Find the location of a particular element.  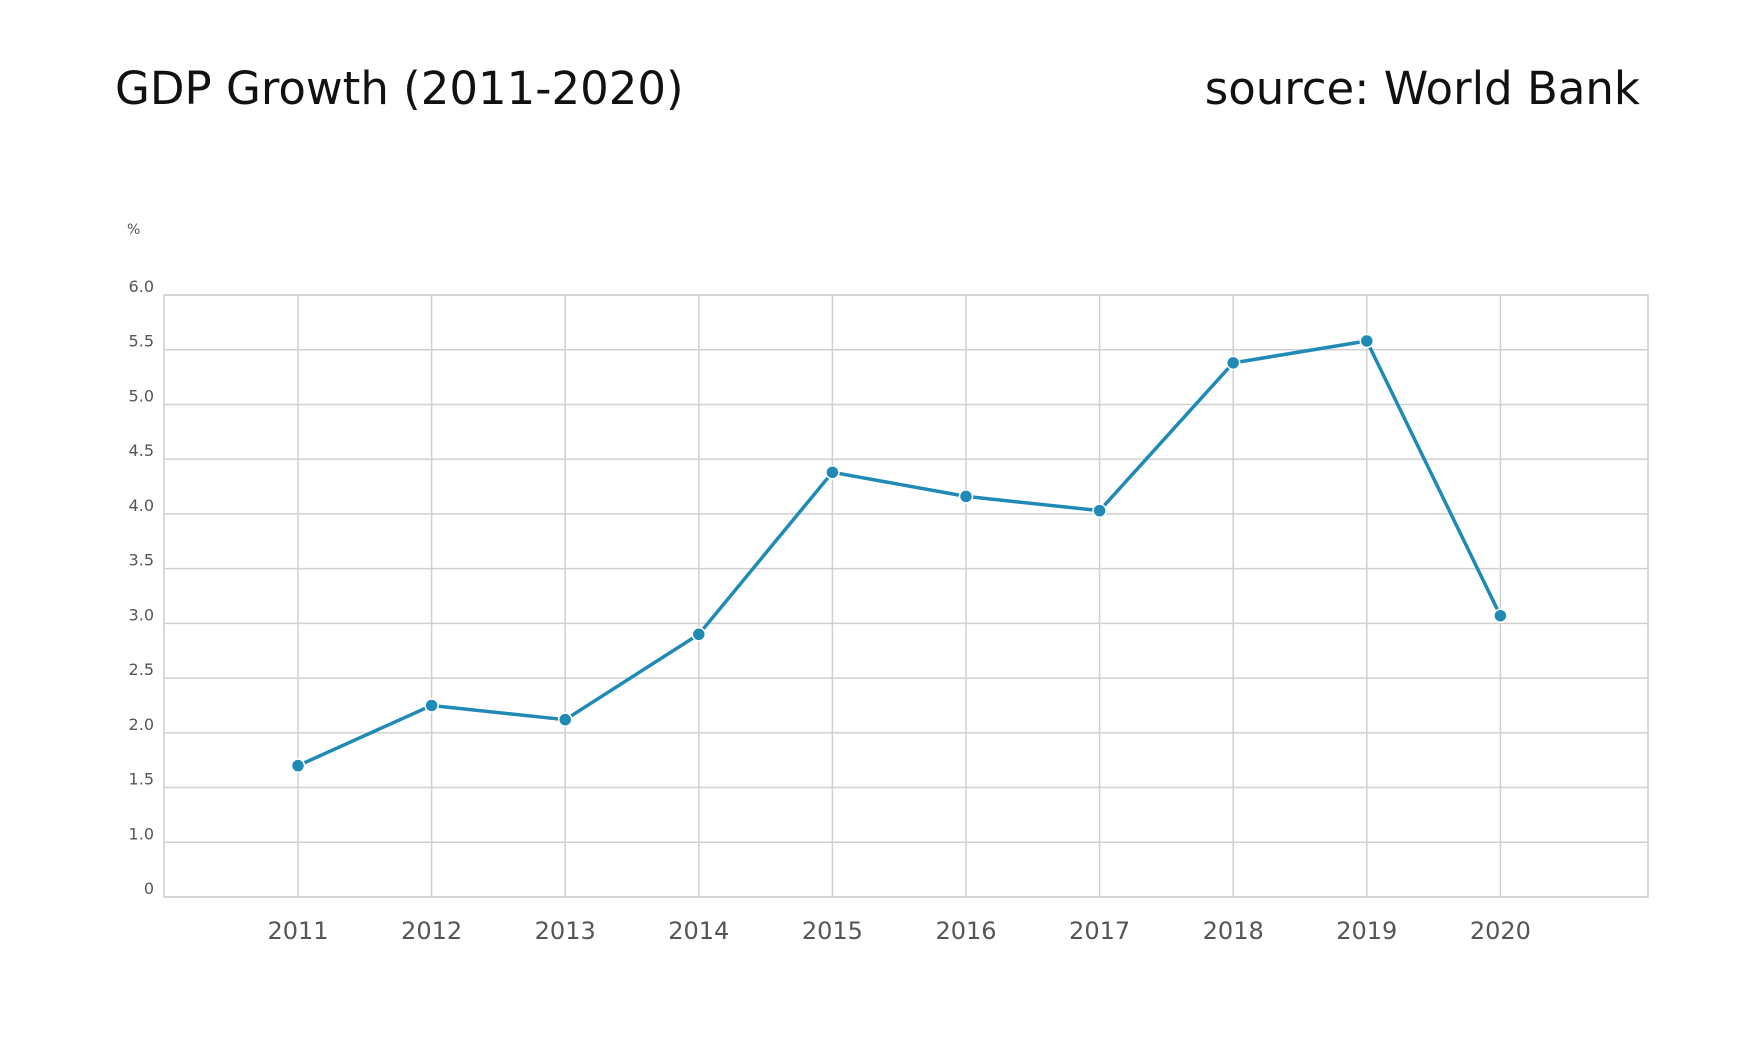

x-tick-label: 2012 is located at coordinates (431, 931).